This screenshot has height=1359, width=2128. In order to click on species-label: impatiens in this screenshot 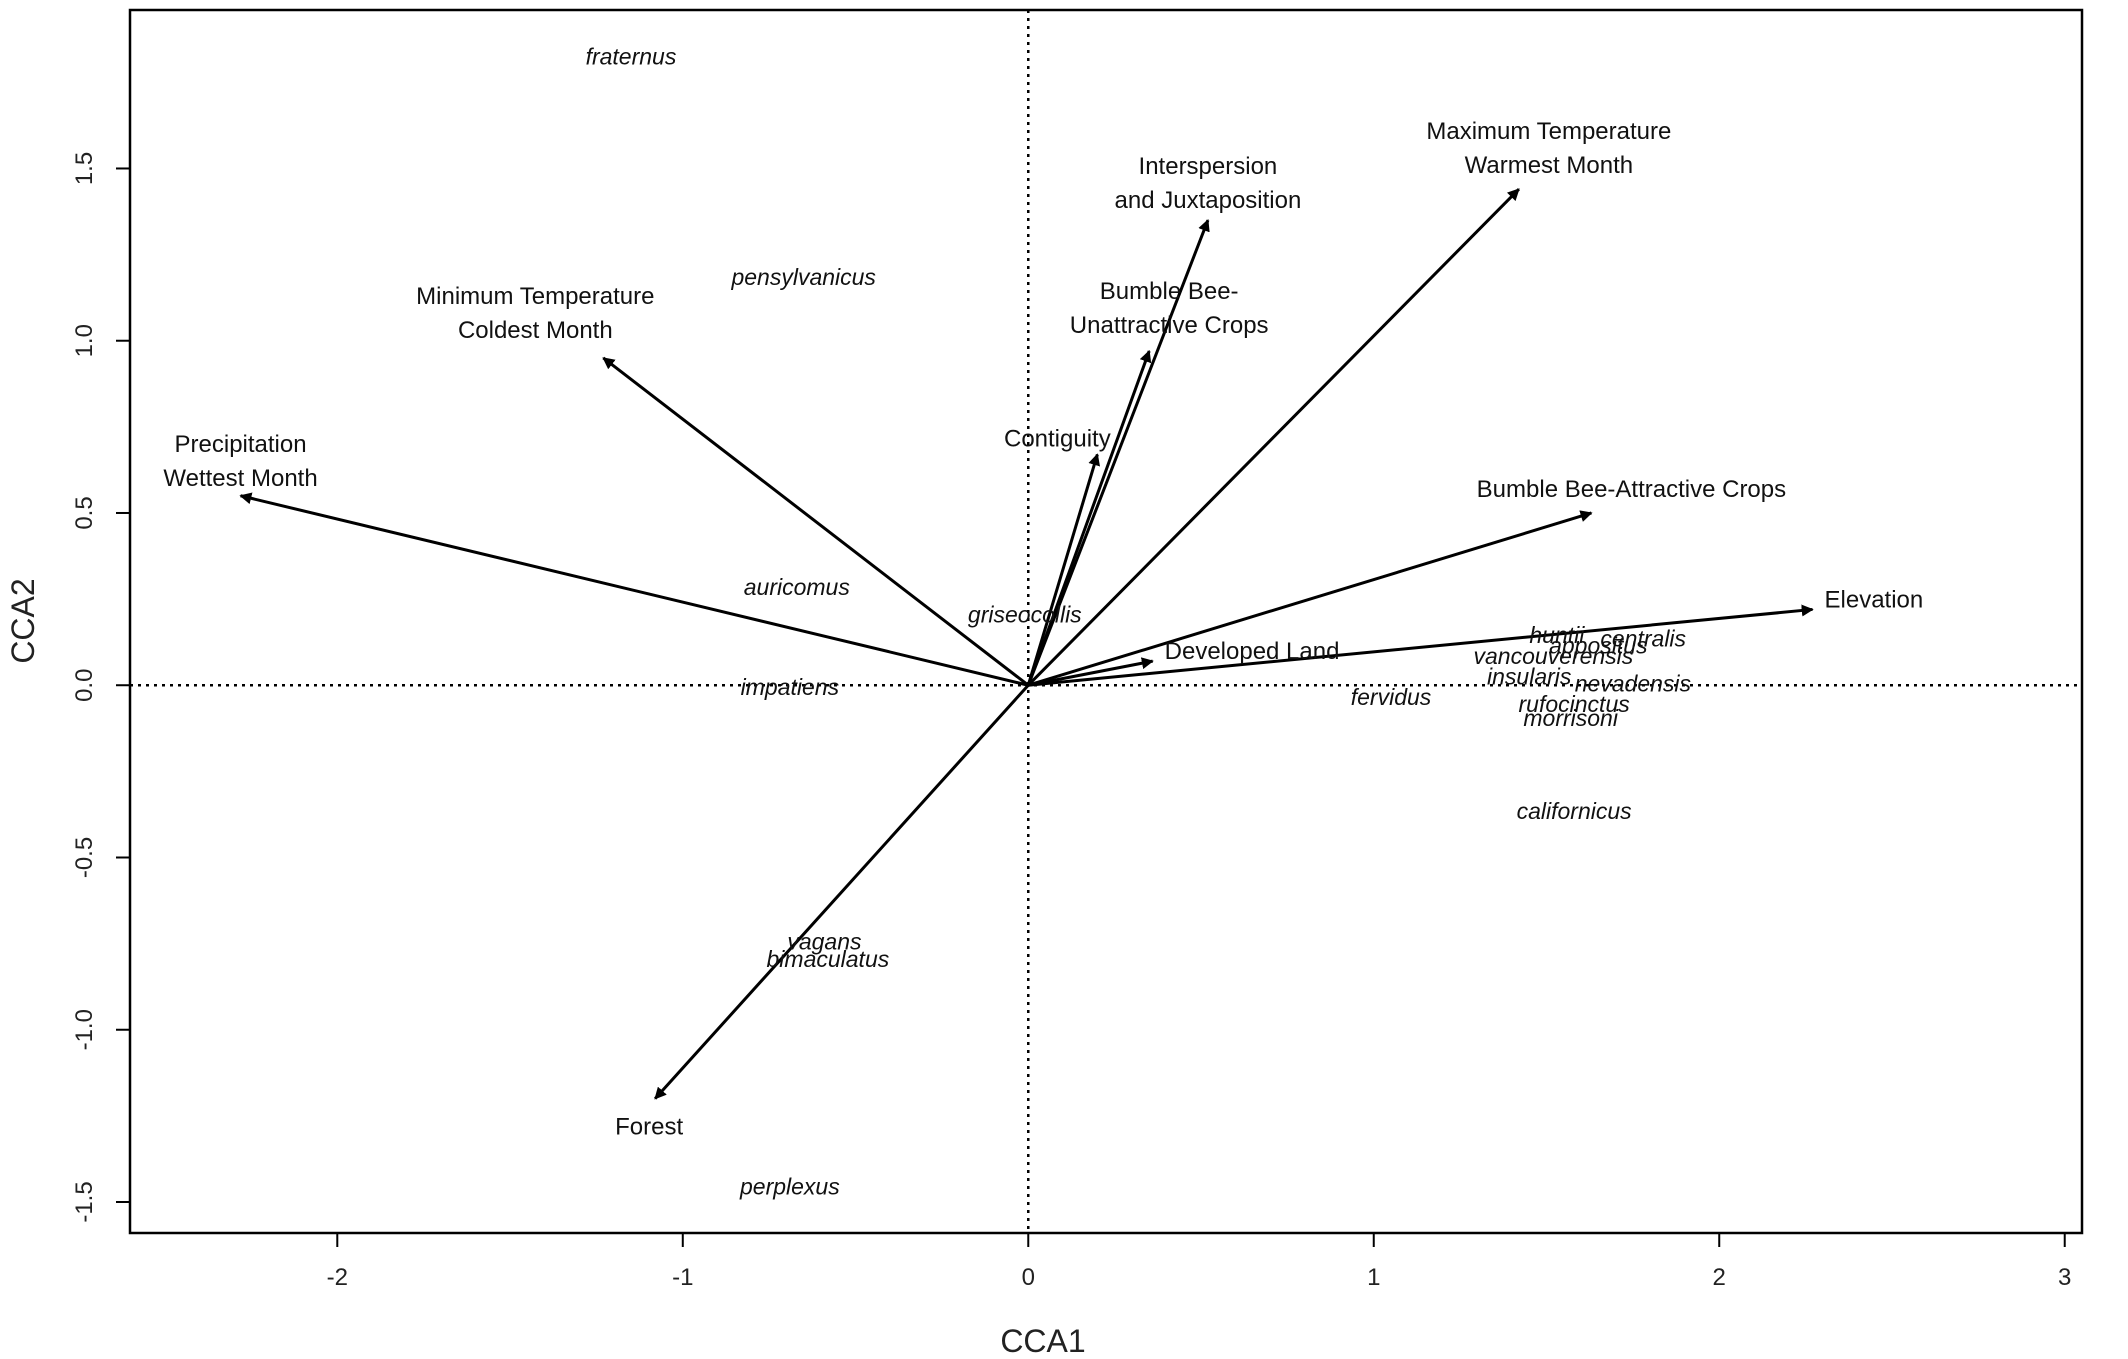, I will do `click(790, 687)`.